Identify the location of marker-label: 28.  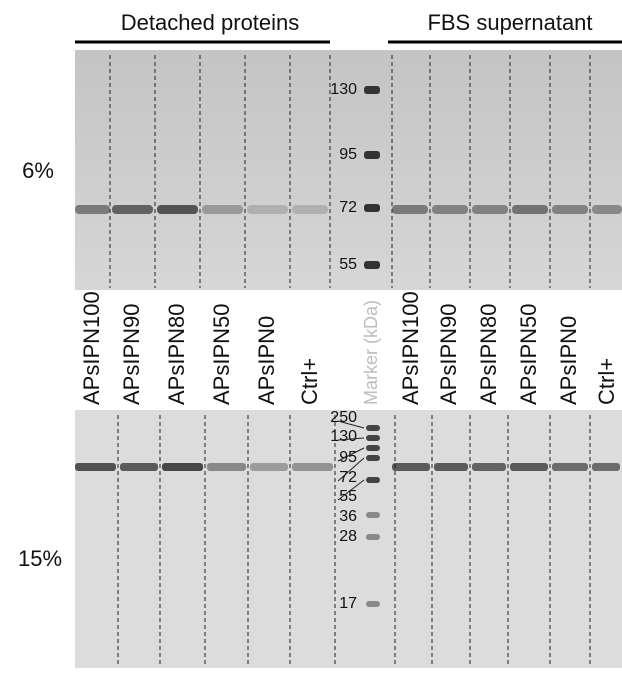
(348, 536).